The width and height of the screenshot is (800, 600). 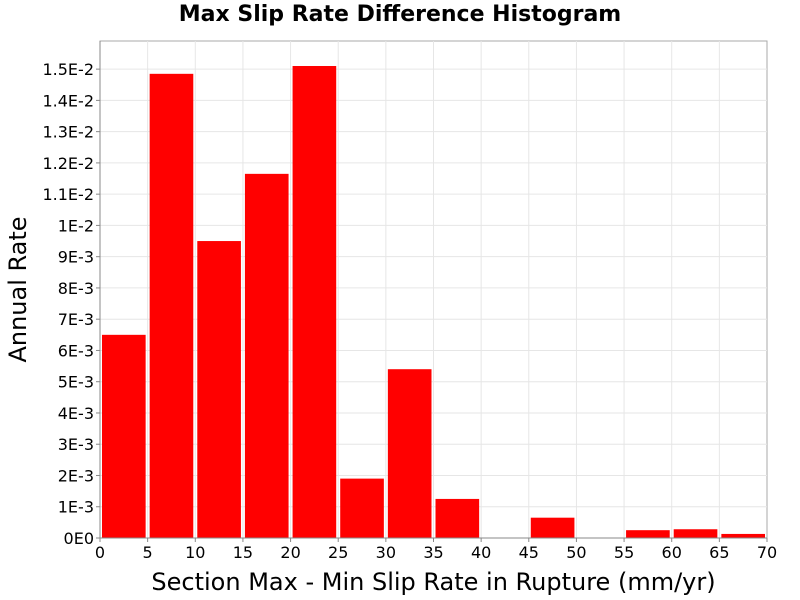 I want to click on y-tick-label: 1E-3, so click(x=76, y=507).